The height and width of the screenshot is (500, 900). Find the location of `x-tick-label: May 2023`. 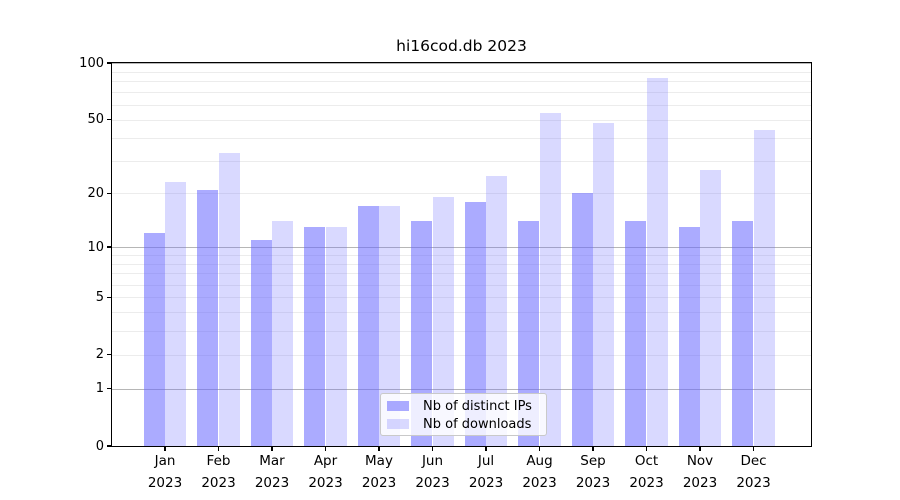

x-tick-label: May 2023 is located at coordinates (379, 472).